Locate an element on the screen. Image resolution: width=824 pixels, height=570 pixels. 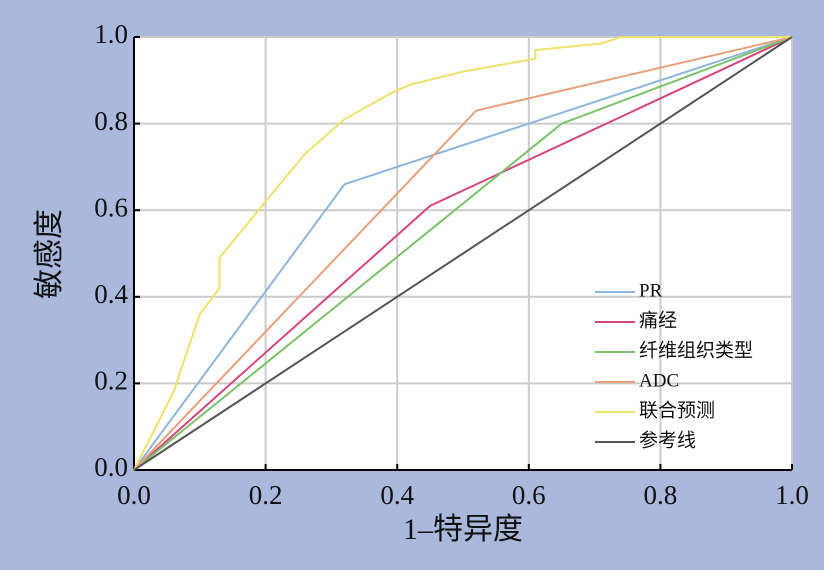
legend-label: 联合预测 is located at coordinates (677, 410).